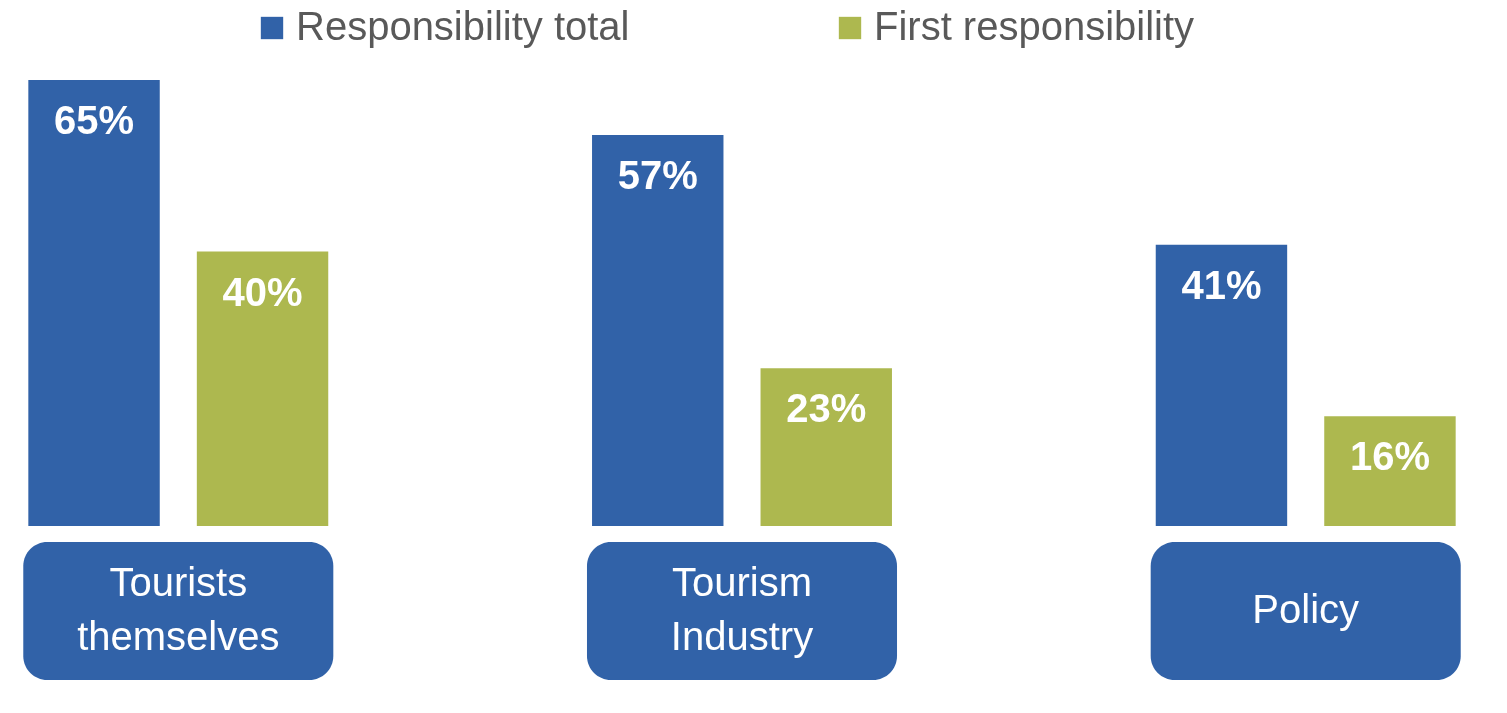 The height and width of the screenshot is (713, 1507). Describe the element at coordinates (657, 174) in the screenshot. I see `data-label: 57%` at that location.